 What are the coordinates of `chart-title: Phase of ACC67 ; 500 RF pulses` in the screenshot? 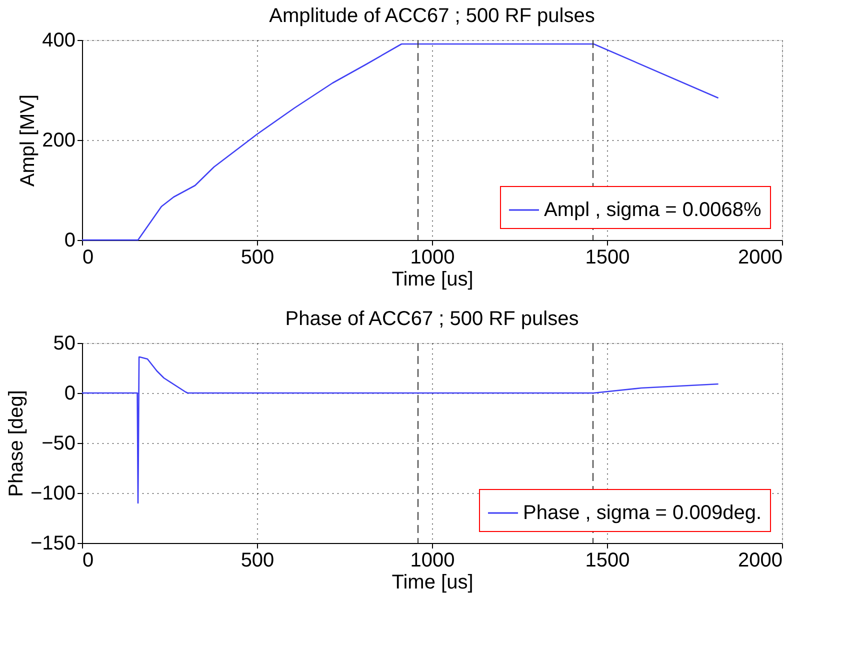 It's located at (432, 319).